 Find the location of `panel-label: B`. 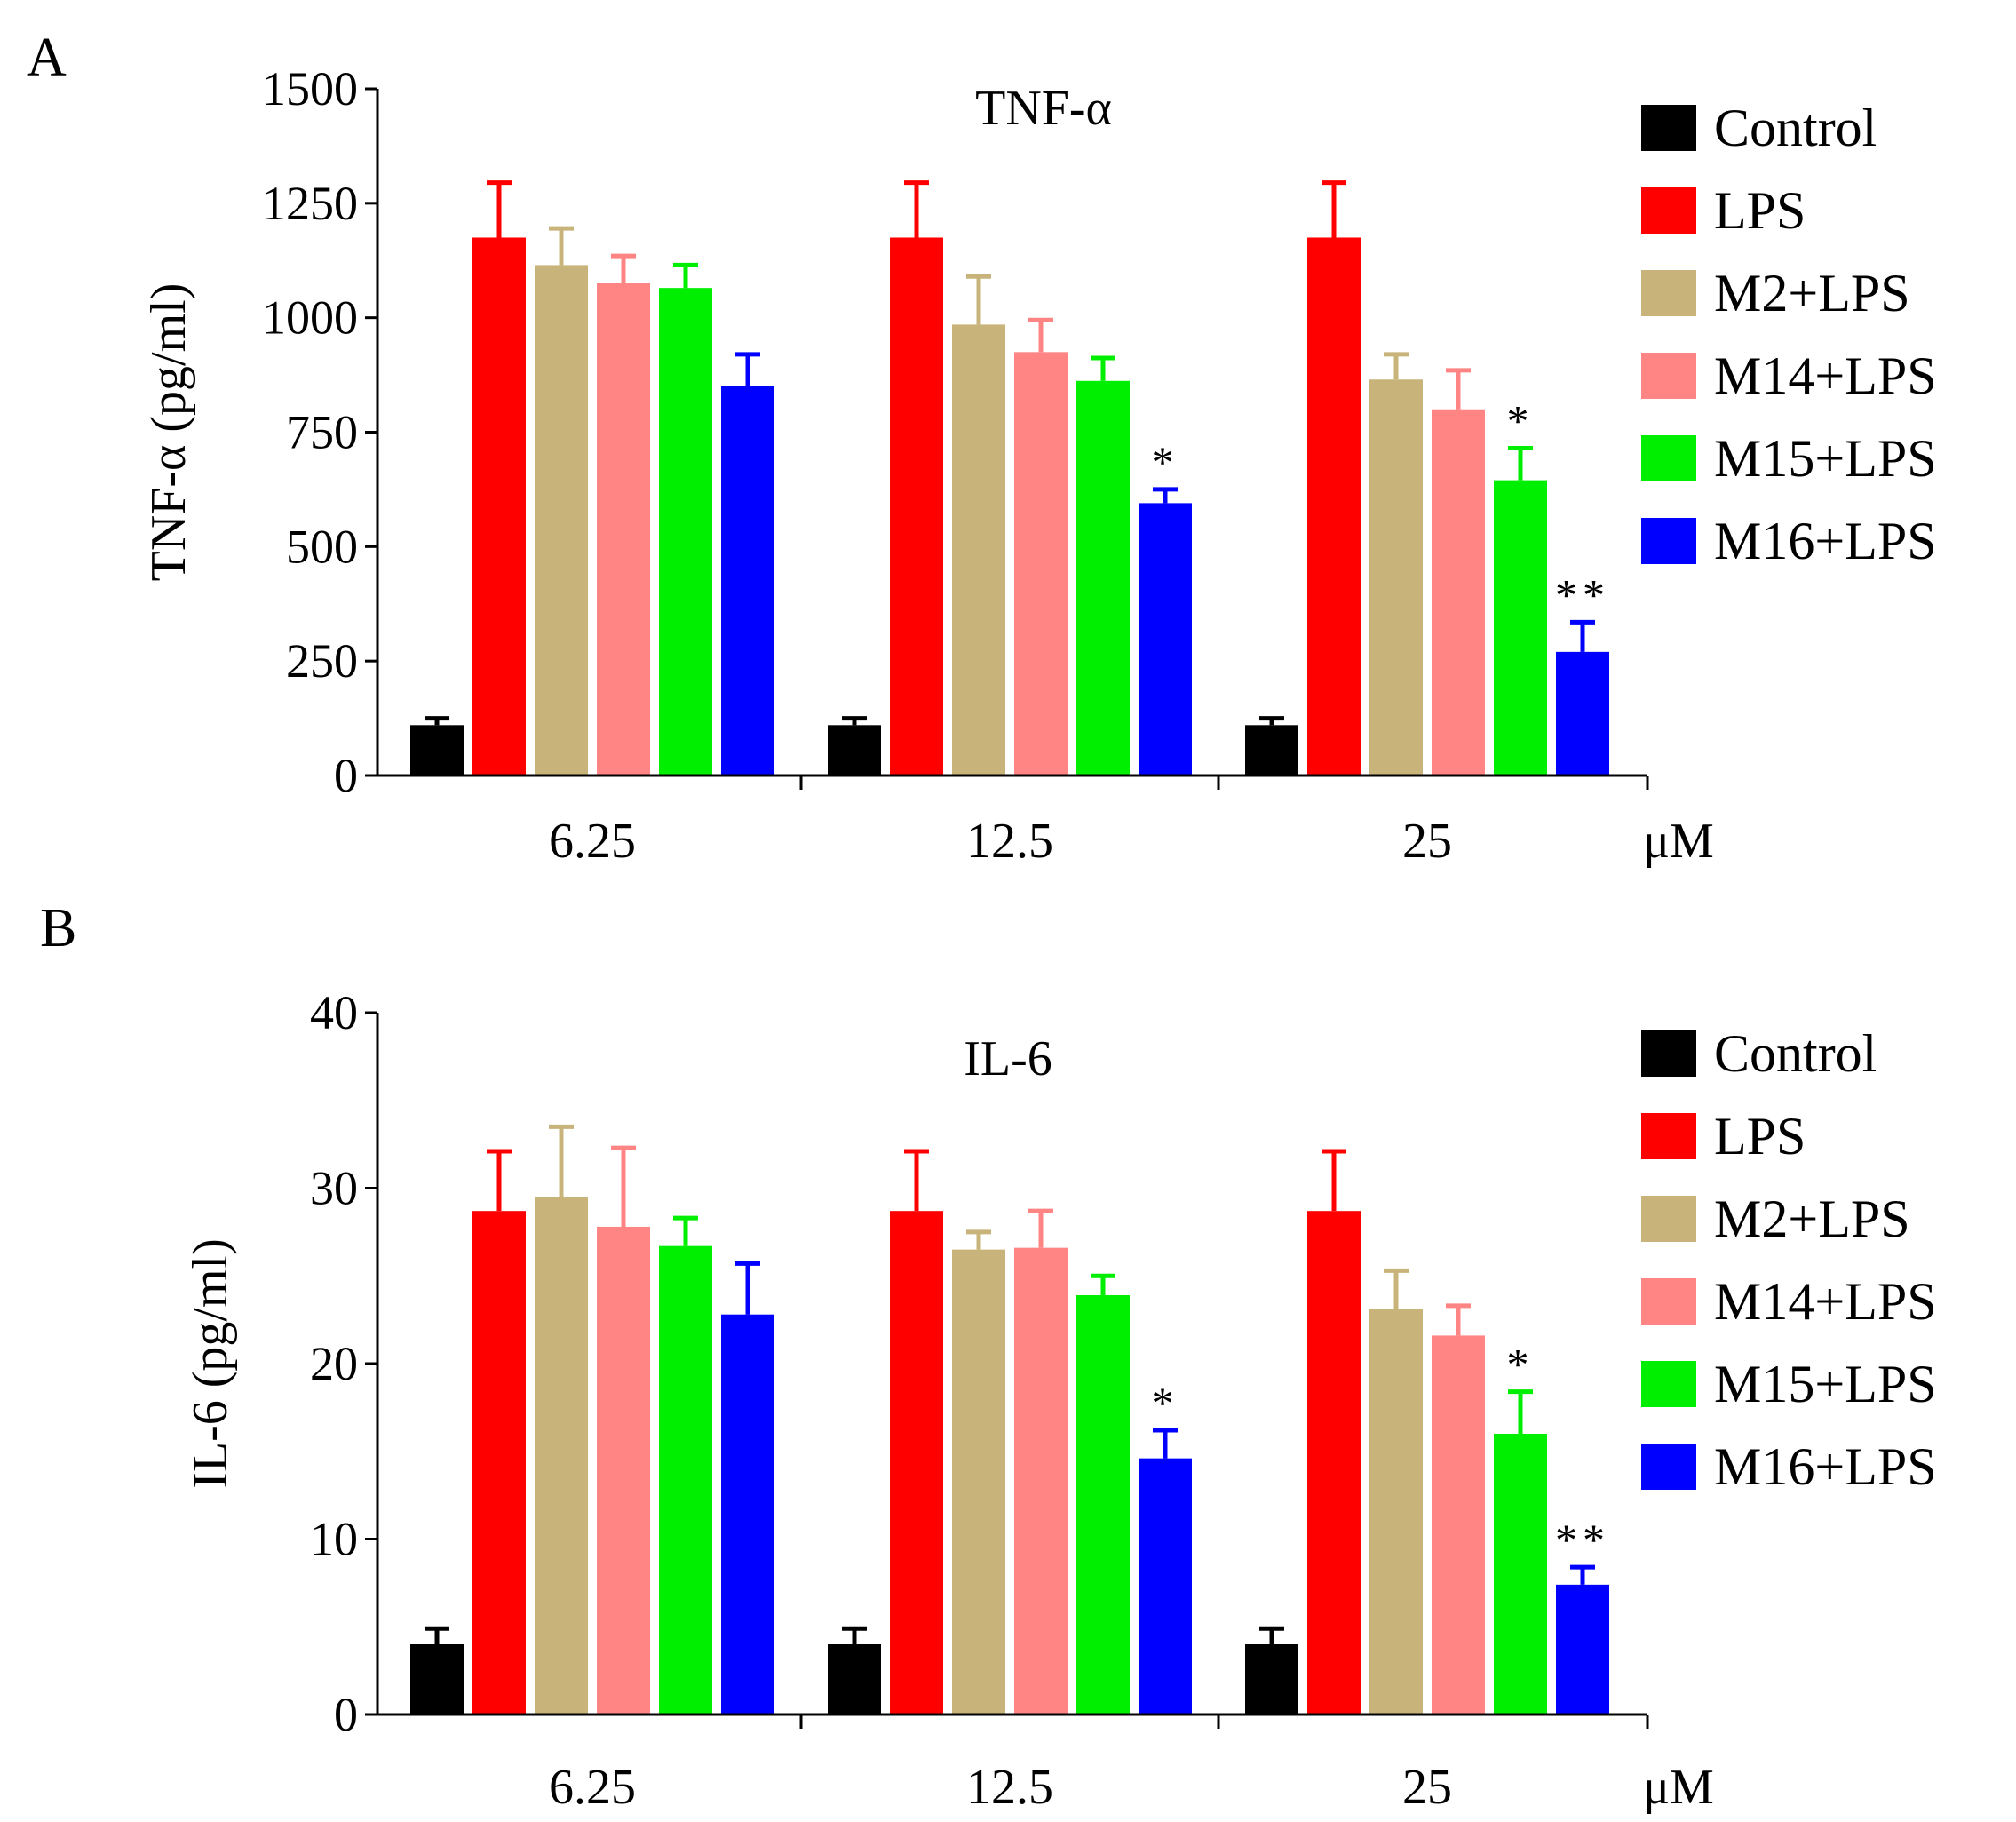

panel-label: B is located at coordinates (58, 928).